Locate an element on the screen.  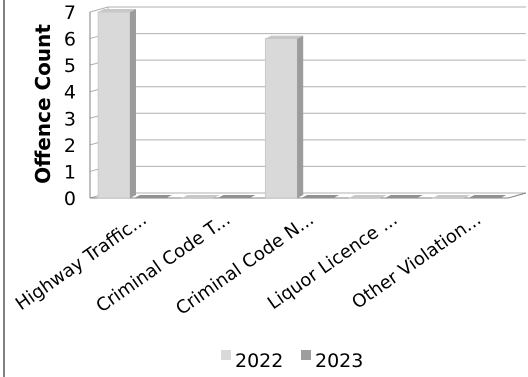
legend-item: 2022 is located at coordinates (252, 361).